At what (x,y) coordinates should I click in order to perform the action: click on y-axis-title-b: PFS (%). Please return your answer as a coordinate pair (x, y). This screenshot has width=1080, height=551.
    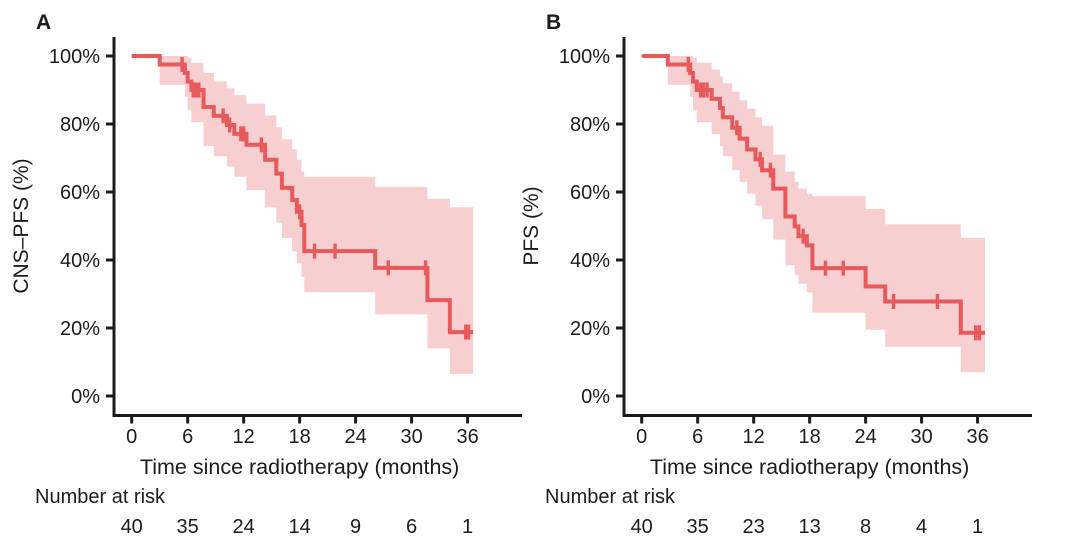
    Looking at the image, I should click on (531, 225).